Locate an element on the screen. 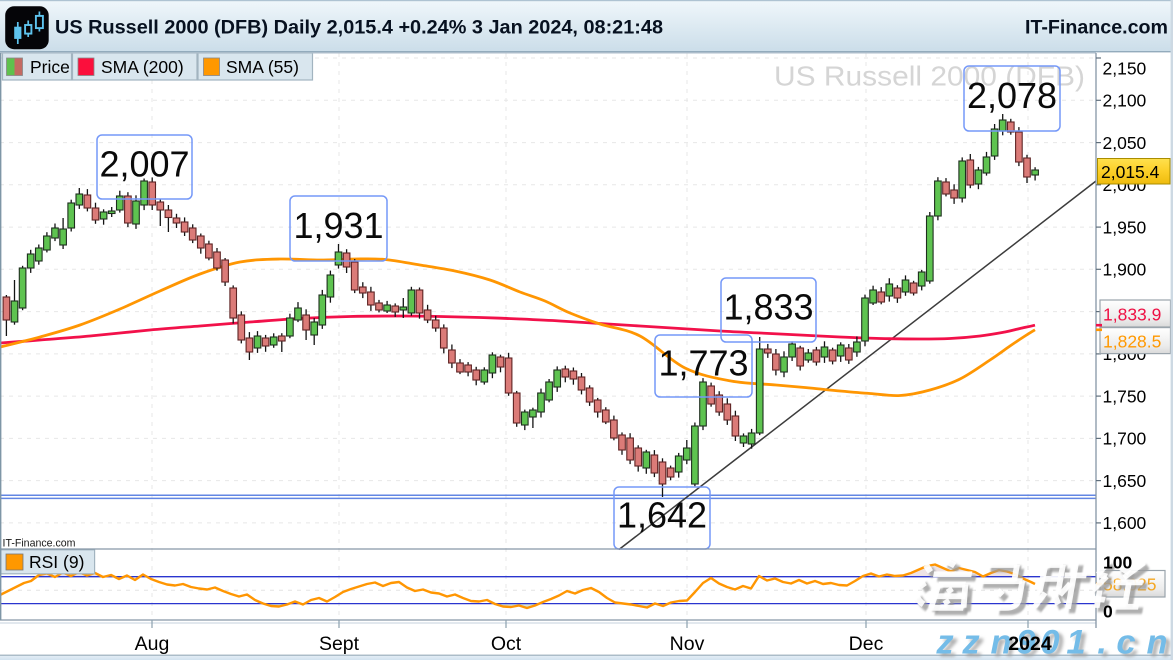  svg-text: Aug is located at coordinates (152, 644).